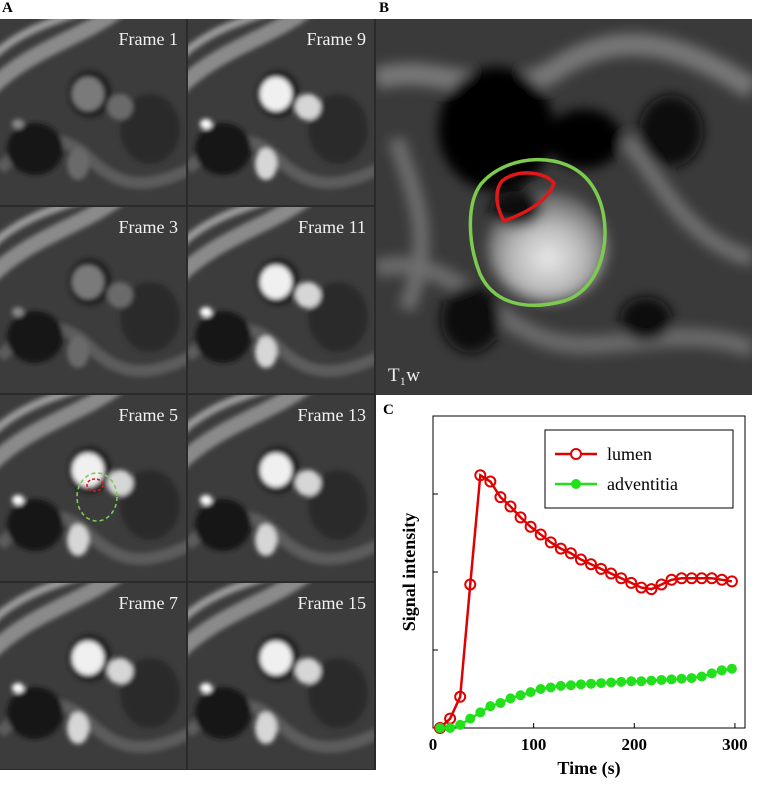  Describe the element at coordinates (576, 454) in the screenshot. I see `legend-marker-lumen` at that location.